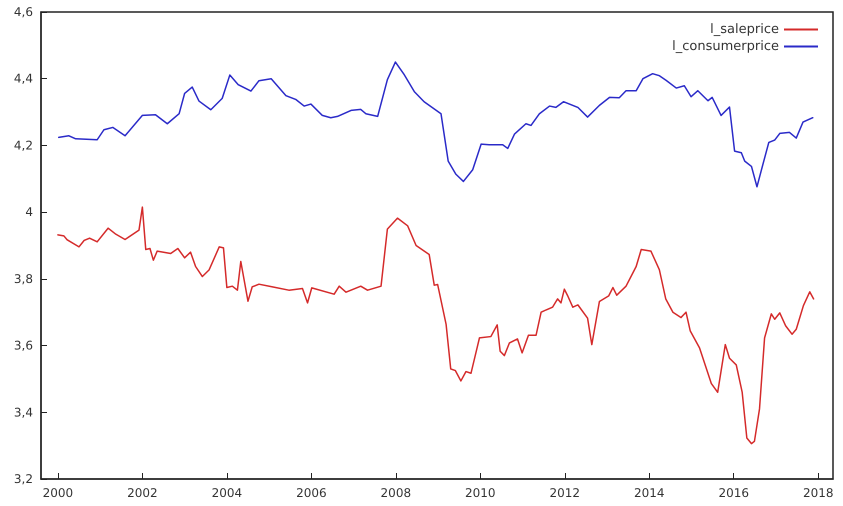 This screenshot has height=506, width=843. What do you see at coordinates (818, 493) in the screenshot?
I see `x-tick-label: 2018` at bounding box center [818, 493].